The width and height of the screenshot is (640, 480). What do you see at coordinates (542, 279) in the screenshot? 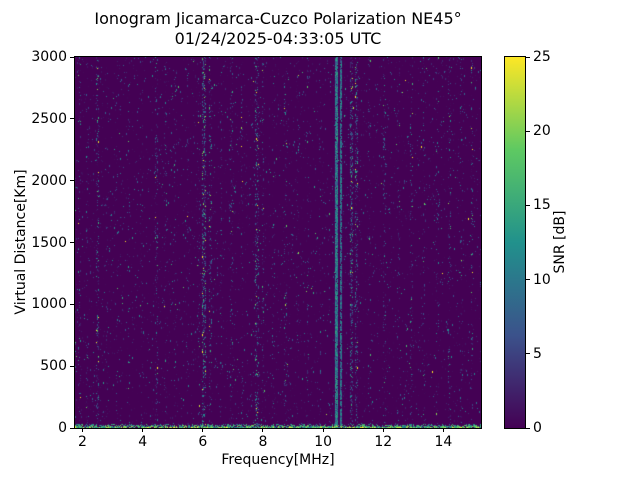
I see `colorbar-tick-label: 10` at bounding box center [542, 279].